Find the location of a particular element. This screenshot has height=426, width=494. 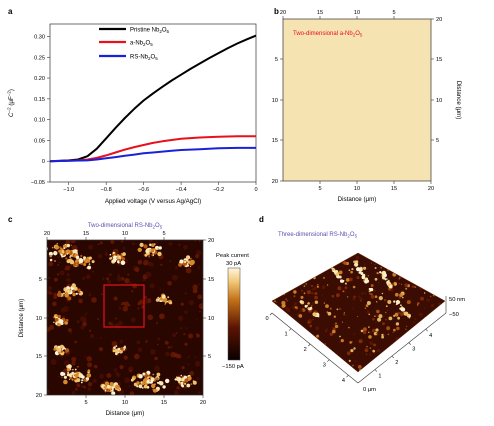

left-tick-label: 15 is located at coordinates (39, 357).